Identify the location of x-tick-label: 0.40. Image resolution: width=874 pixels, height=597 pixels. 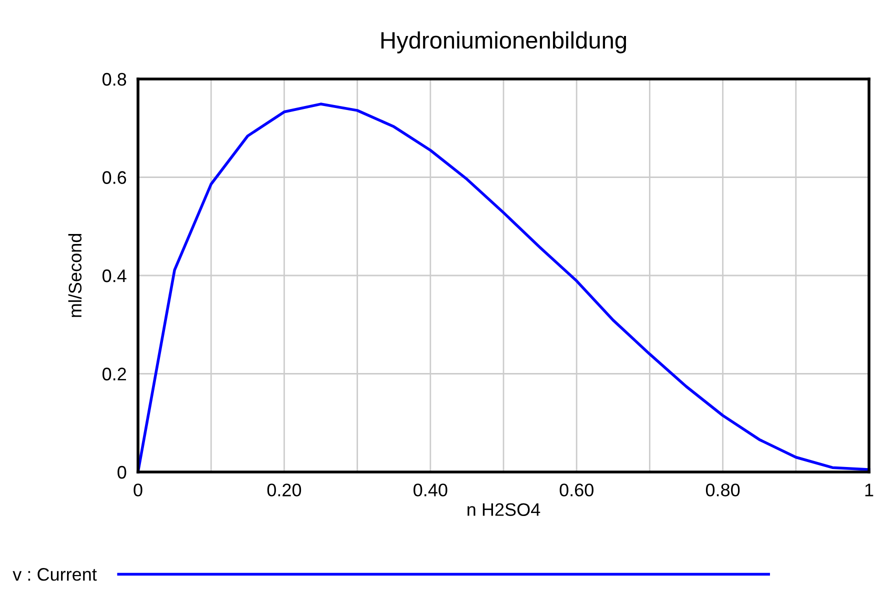
(431, 490).